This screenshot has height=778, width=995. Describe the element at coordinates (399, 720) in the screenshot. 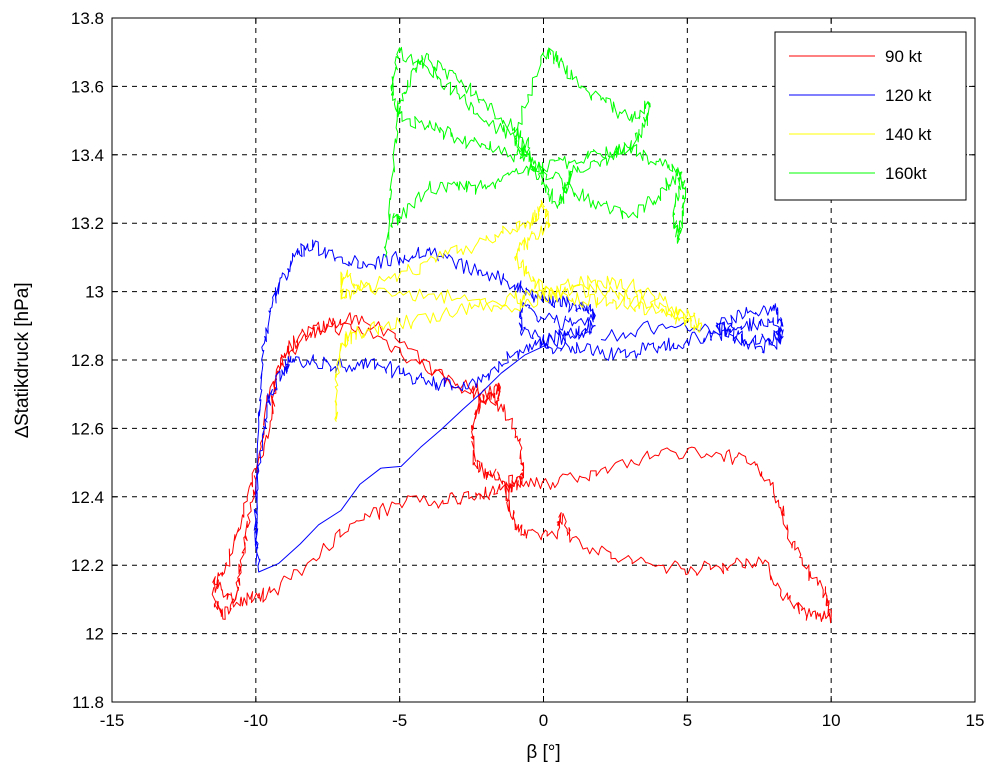

I see `x-tick-label: -5` at that location.